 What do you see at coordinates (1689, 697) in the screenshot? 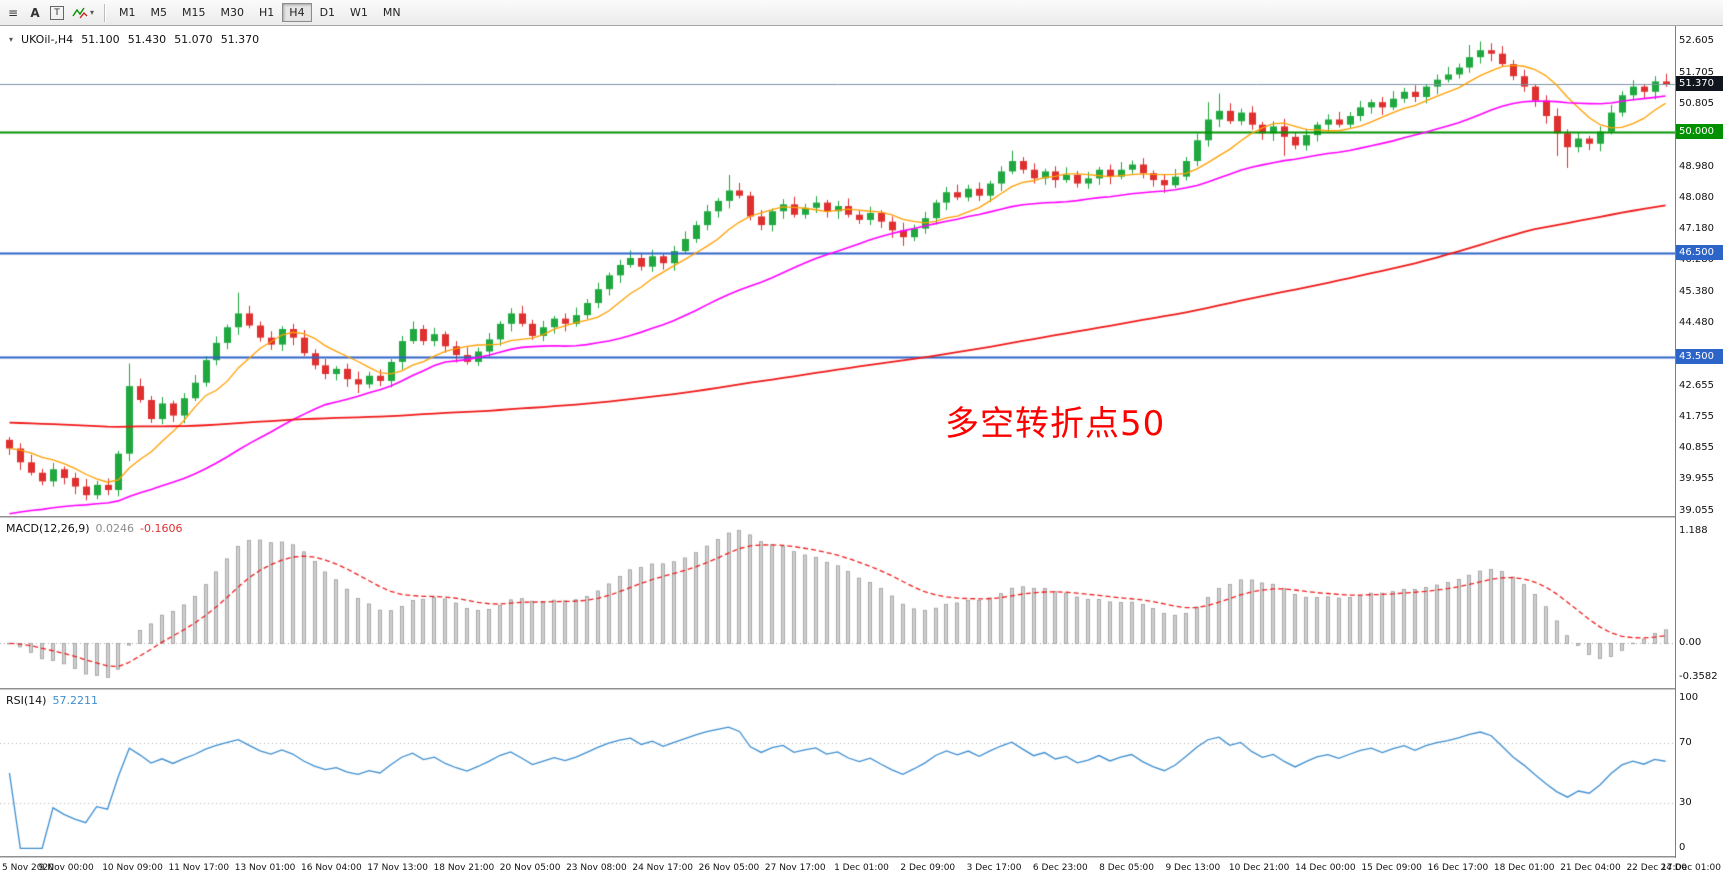
I see `rsi-axis-label: 100` at bounding box center [1689, 697].